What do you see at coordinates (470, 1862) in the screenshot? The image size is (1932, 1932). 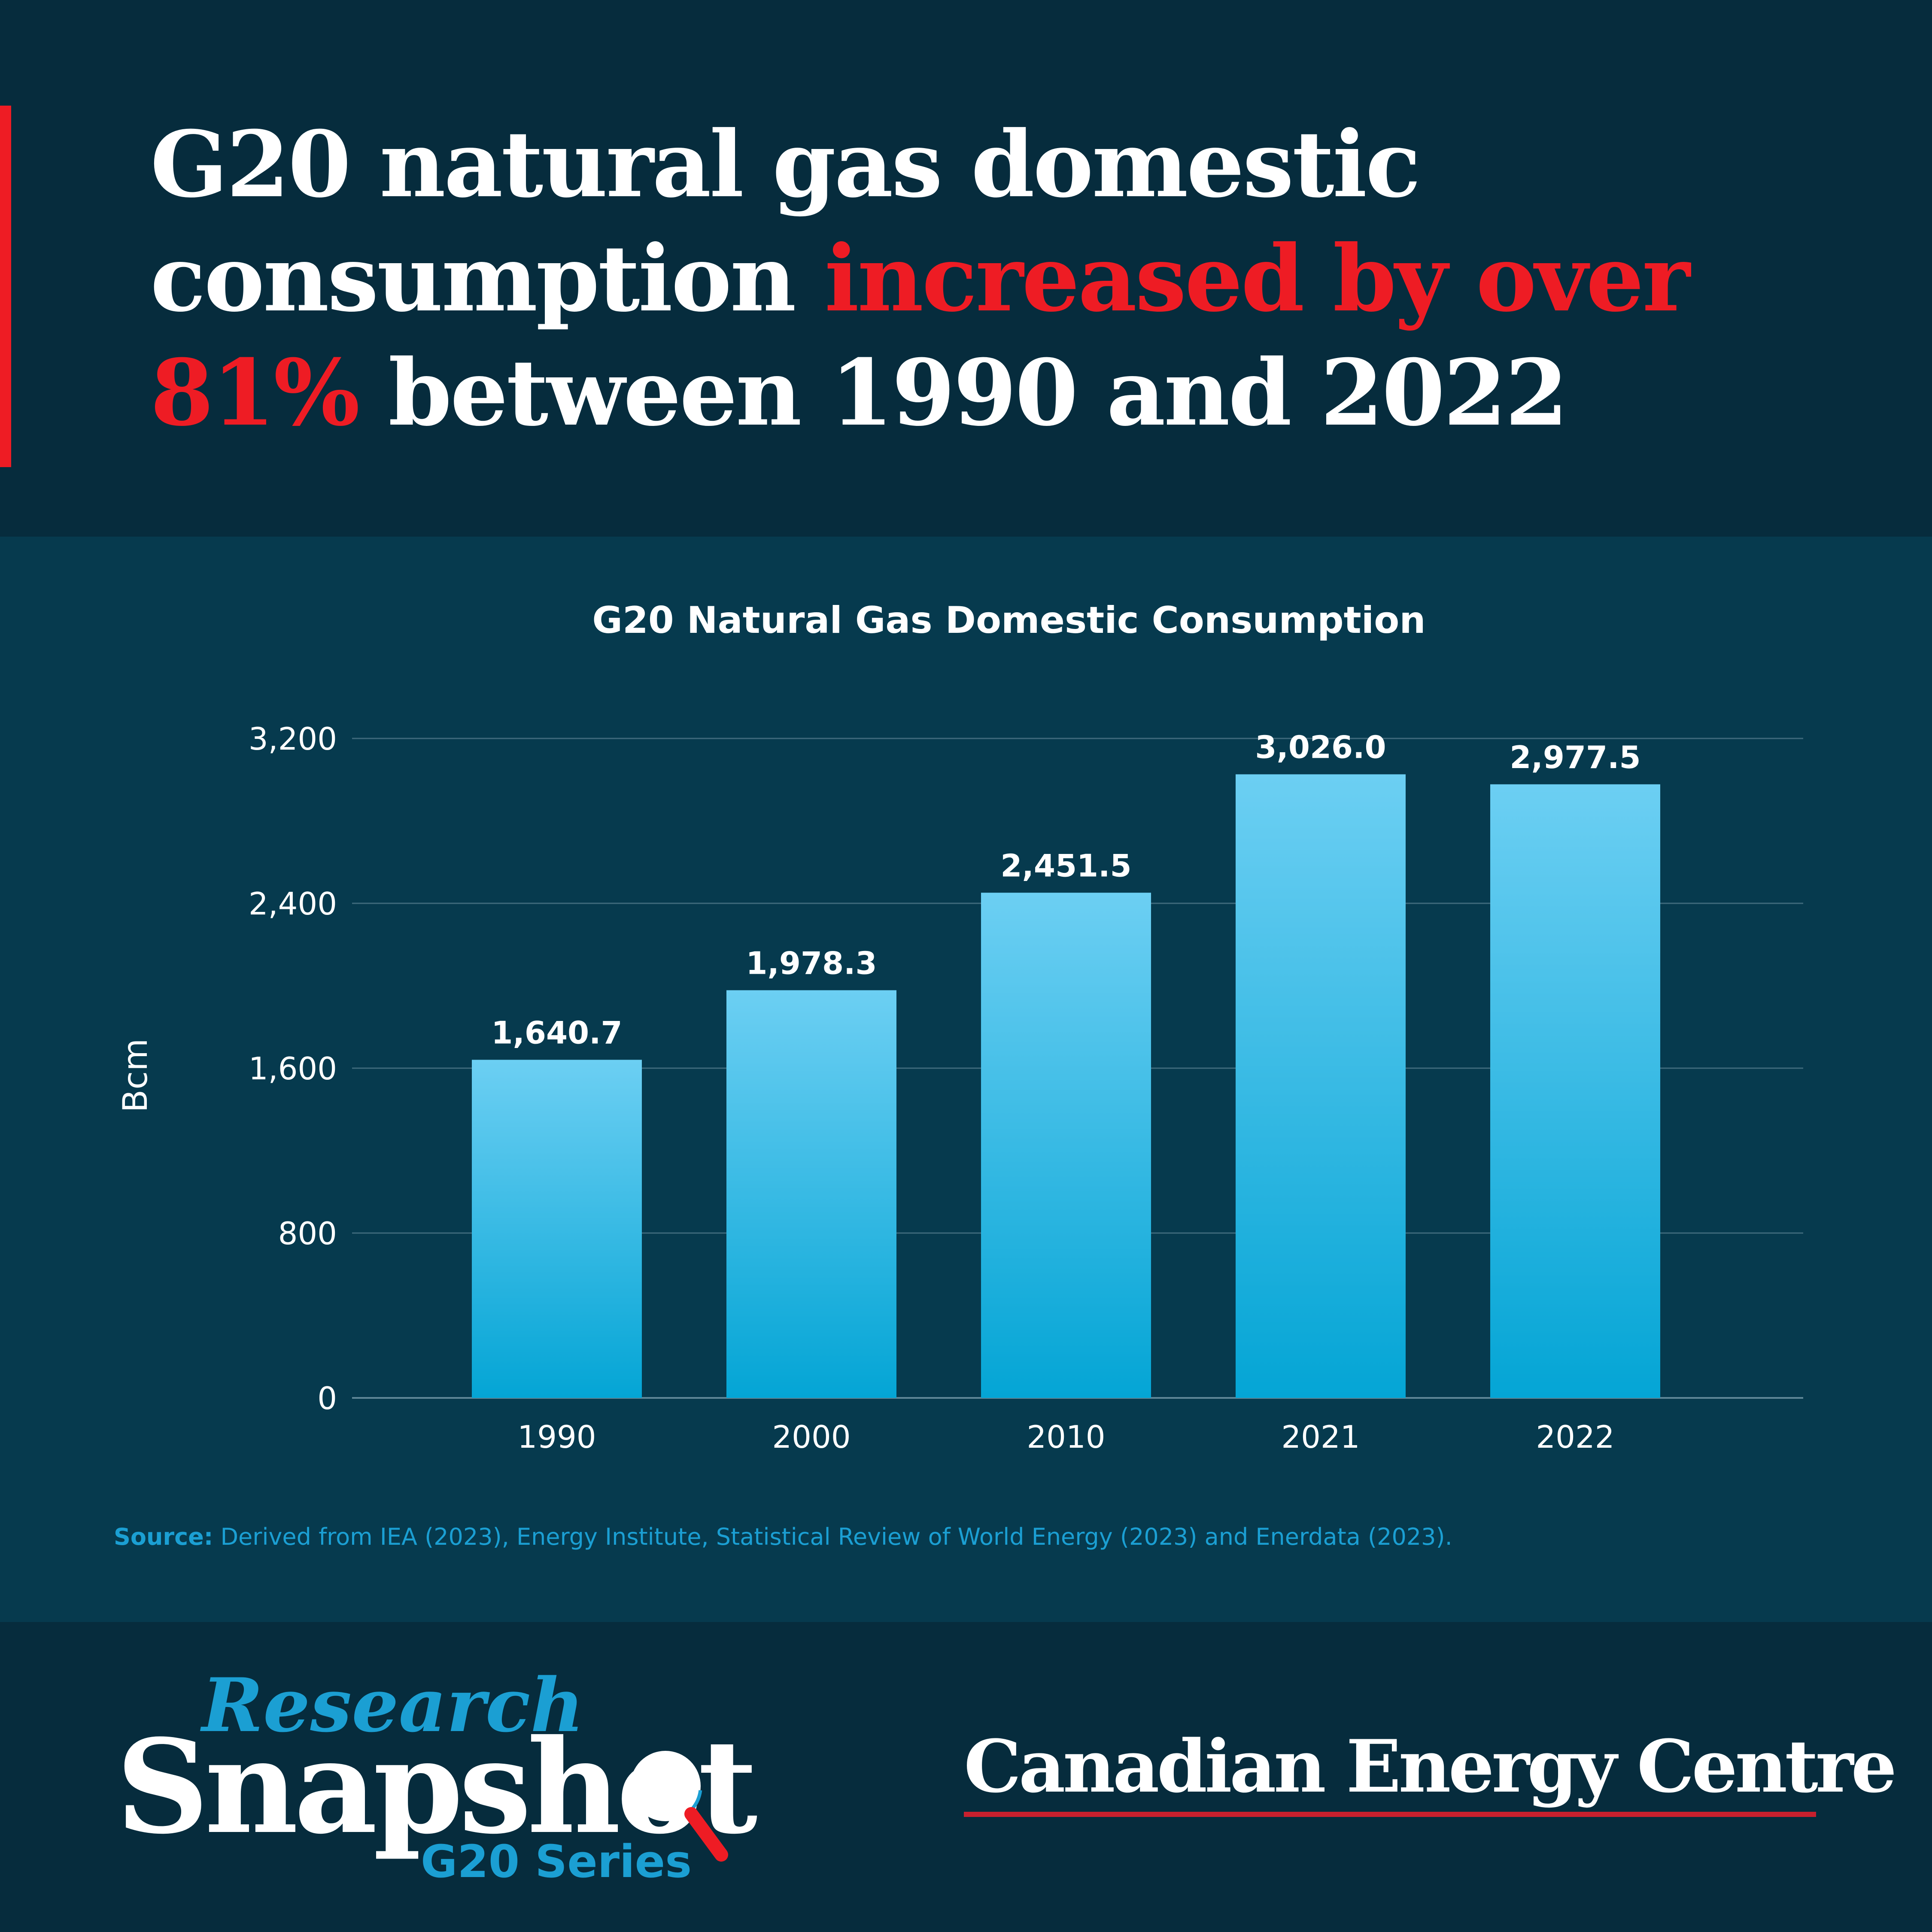 I see `series-g20: G20` at bounding box center [470, 1862].